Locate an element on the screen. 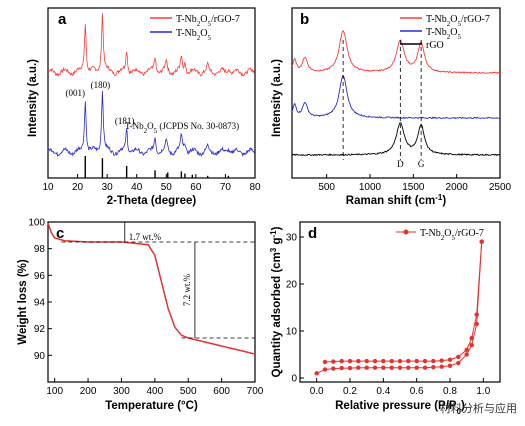 The height and width of the screenshot is (426, 525). x-axis-label-part: 0 is located at coordinates (459, 411).